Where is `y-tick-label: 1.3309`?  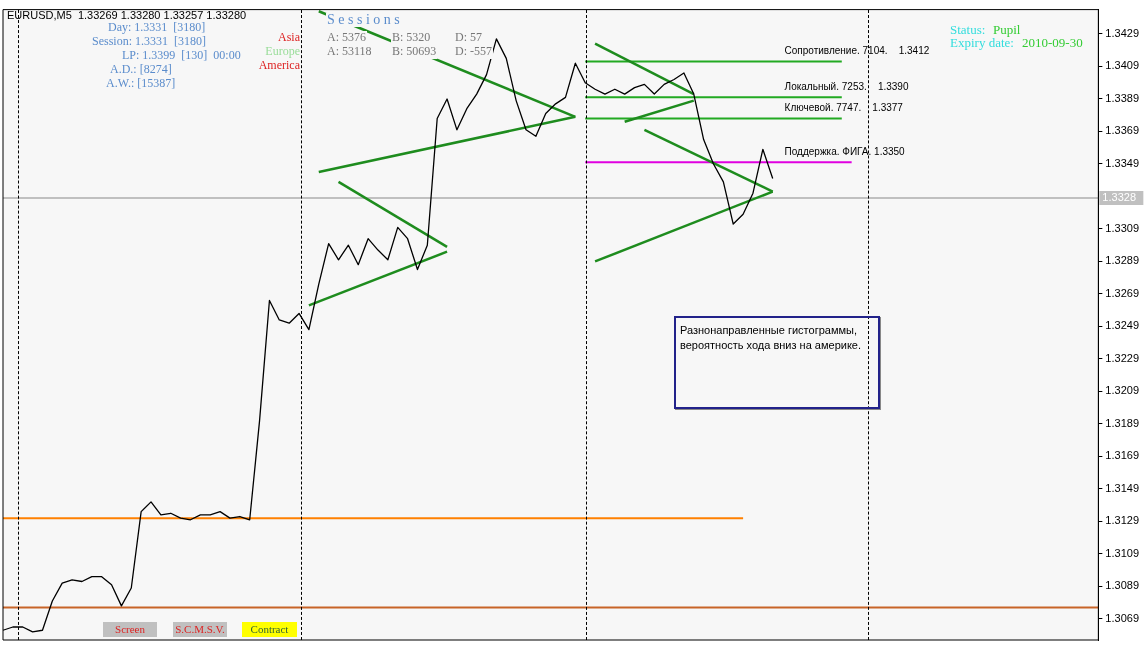
y-tick-label: 1.3309 is located at coordinates (1122, 227).